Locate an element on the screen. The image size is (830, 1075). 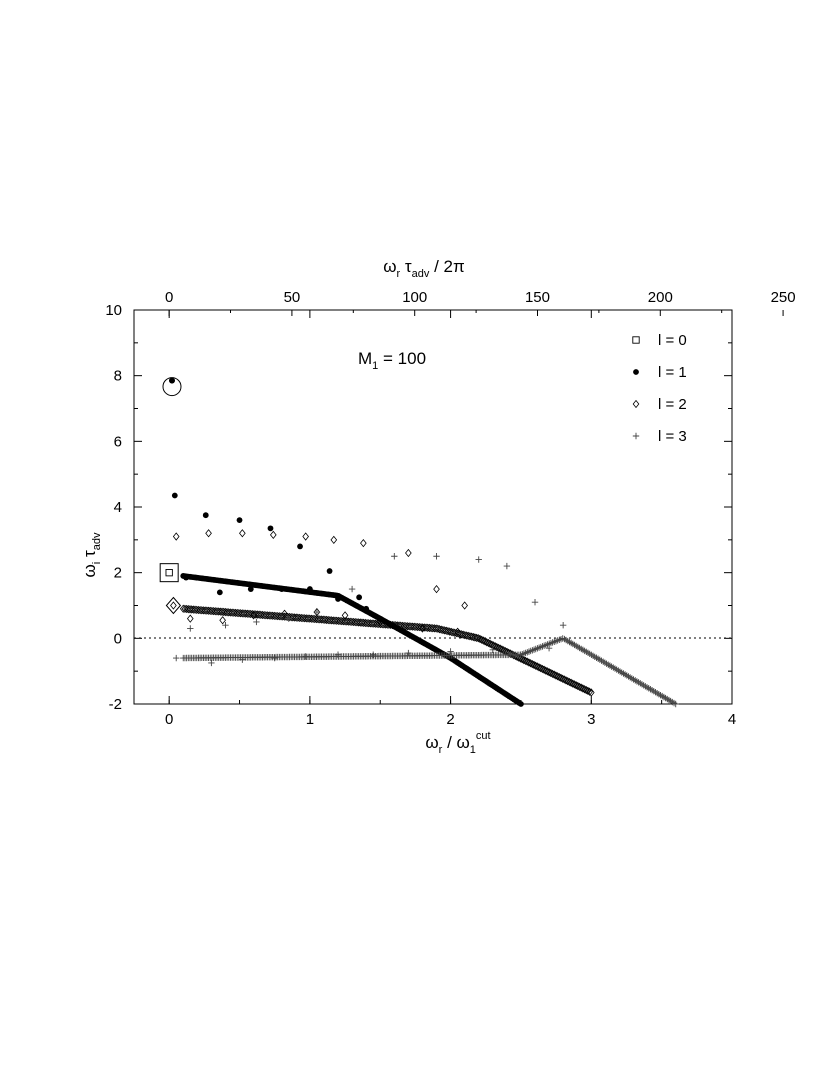
top-axis-title-tail: / 2π is located at coordinates (446, 266).